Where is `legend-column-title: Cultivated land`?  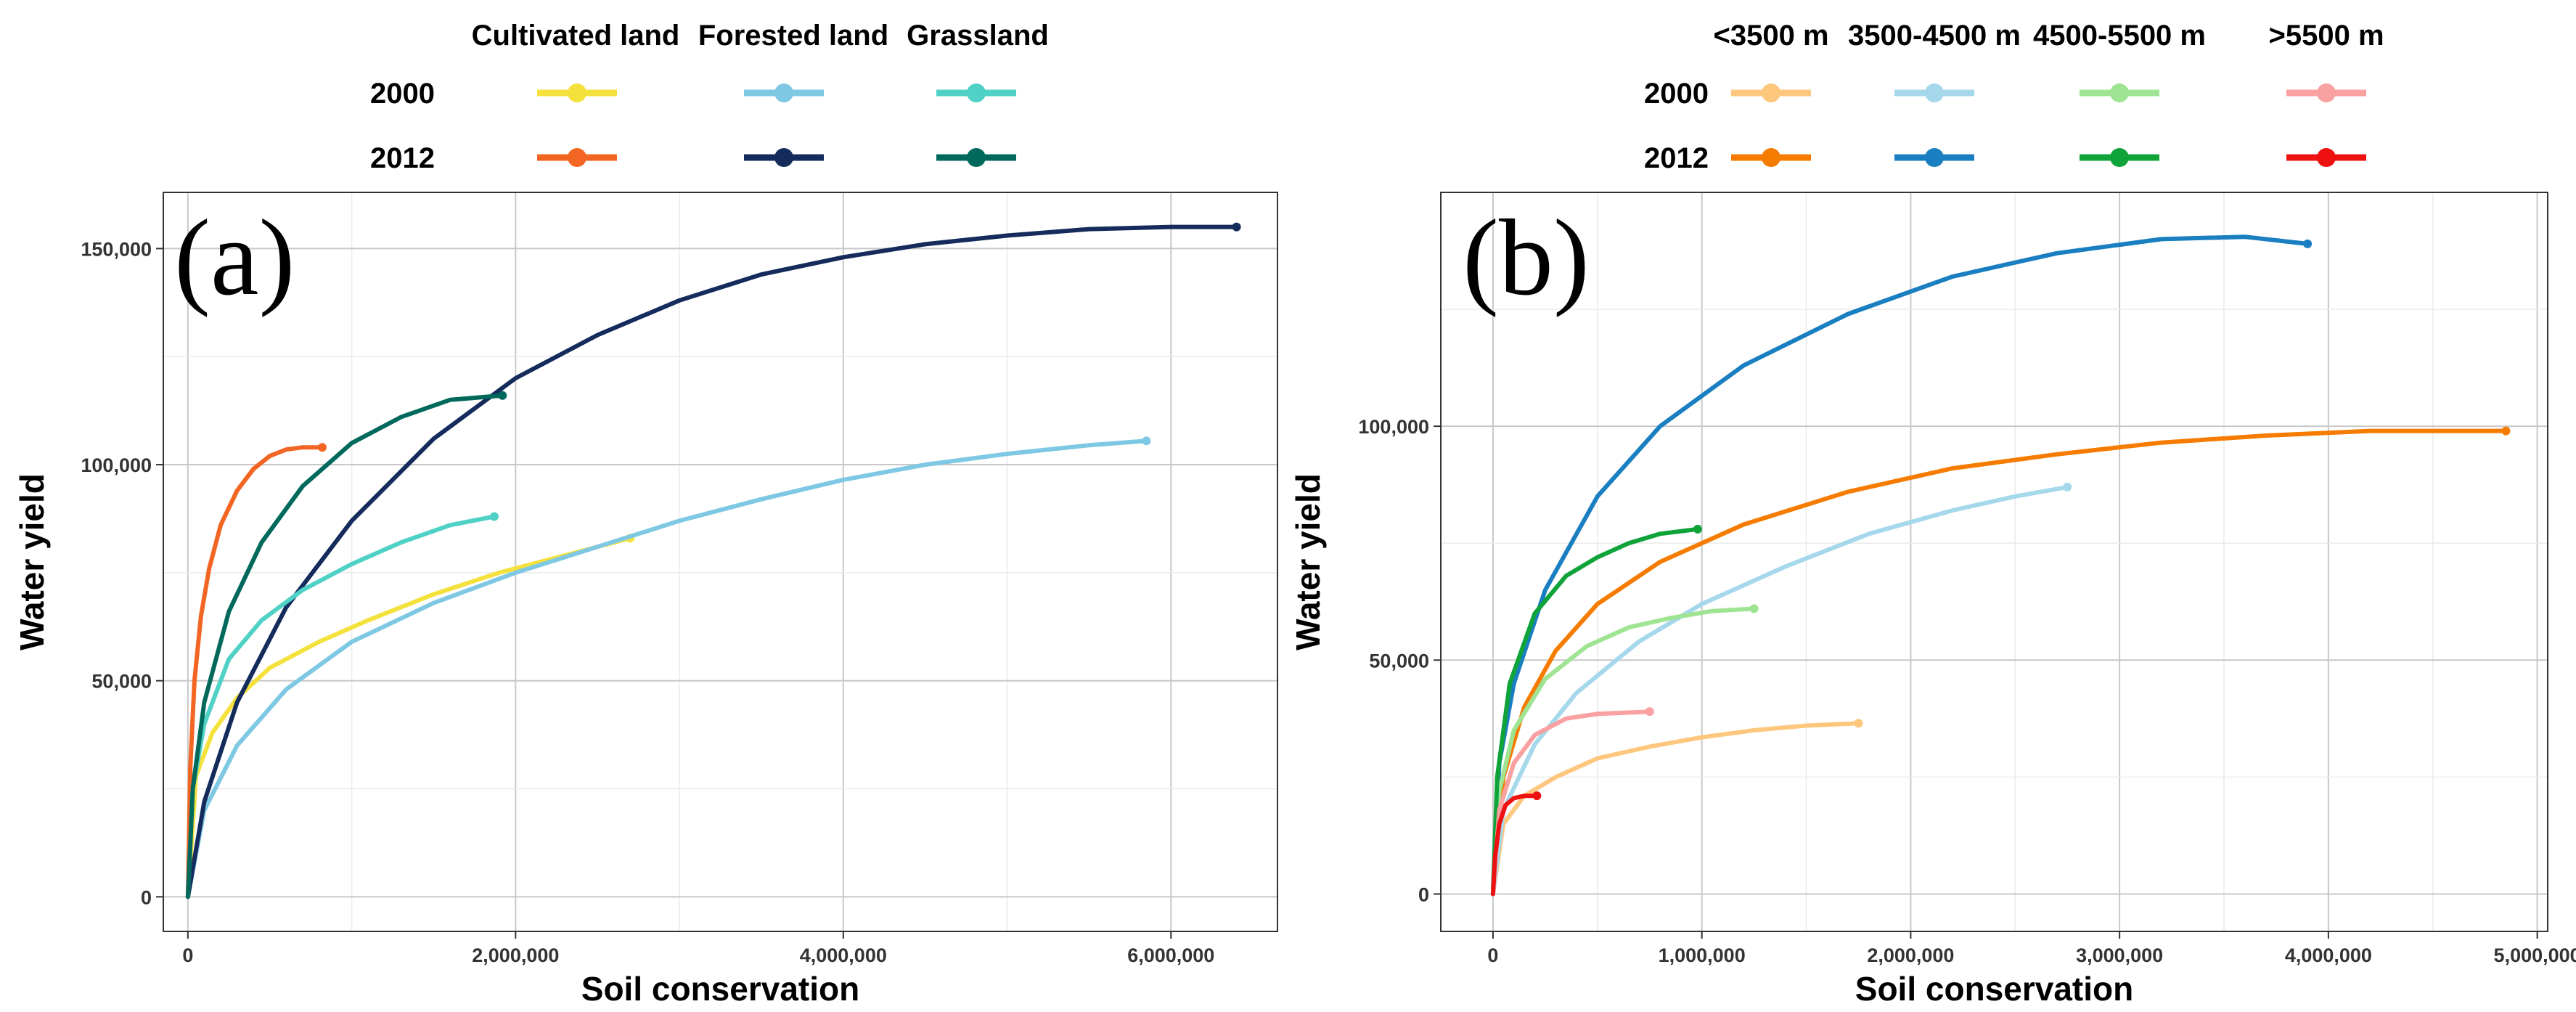
legend-column-title: Cultivated land is located at coordinates (576, 36).